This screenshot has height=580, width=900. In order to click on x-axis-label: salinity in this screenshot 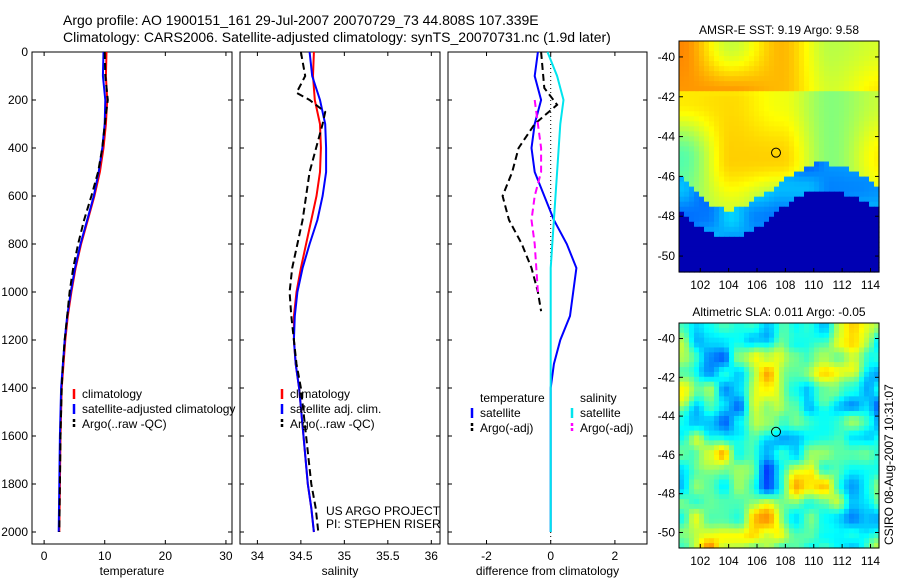, I will do `click(340, 571)`.